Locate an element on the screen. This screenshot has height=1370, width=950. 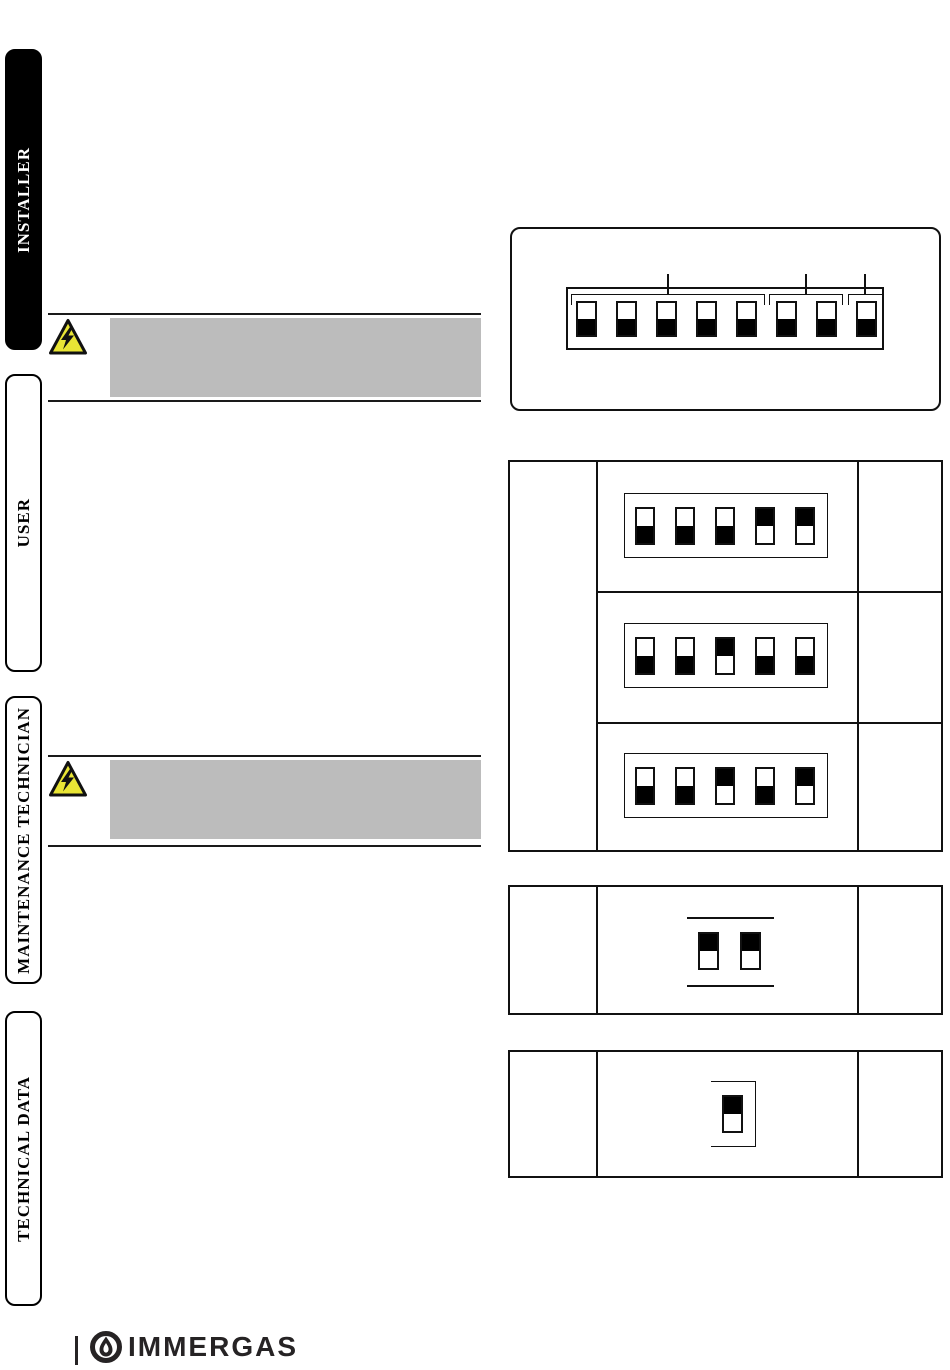
sidebar-tab-maintenance-technician-label: MAINTENANCE TECHNICIAN is located at coordinates (23, 840).